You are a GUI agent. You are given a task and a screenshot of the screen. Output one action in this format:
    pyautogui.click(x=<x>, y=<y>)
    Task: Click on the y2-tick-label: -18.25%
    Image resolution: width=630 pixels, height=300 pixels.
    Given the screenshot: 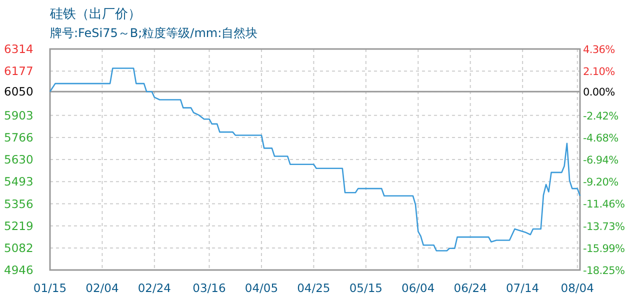 What is the action you would take?
    pyautogui.click(x=604, y=271)
    